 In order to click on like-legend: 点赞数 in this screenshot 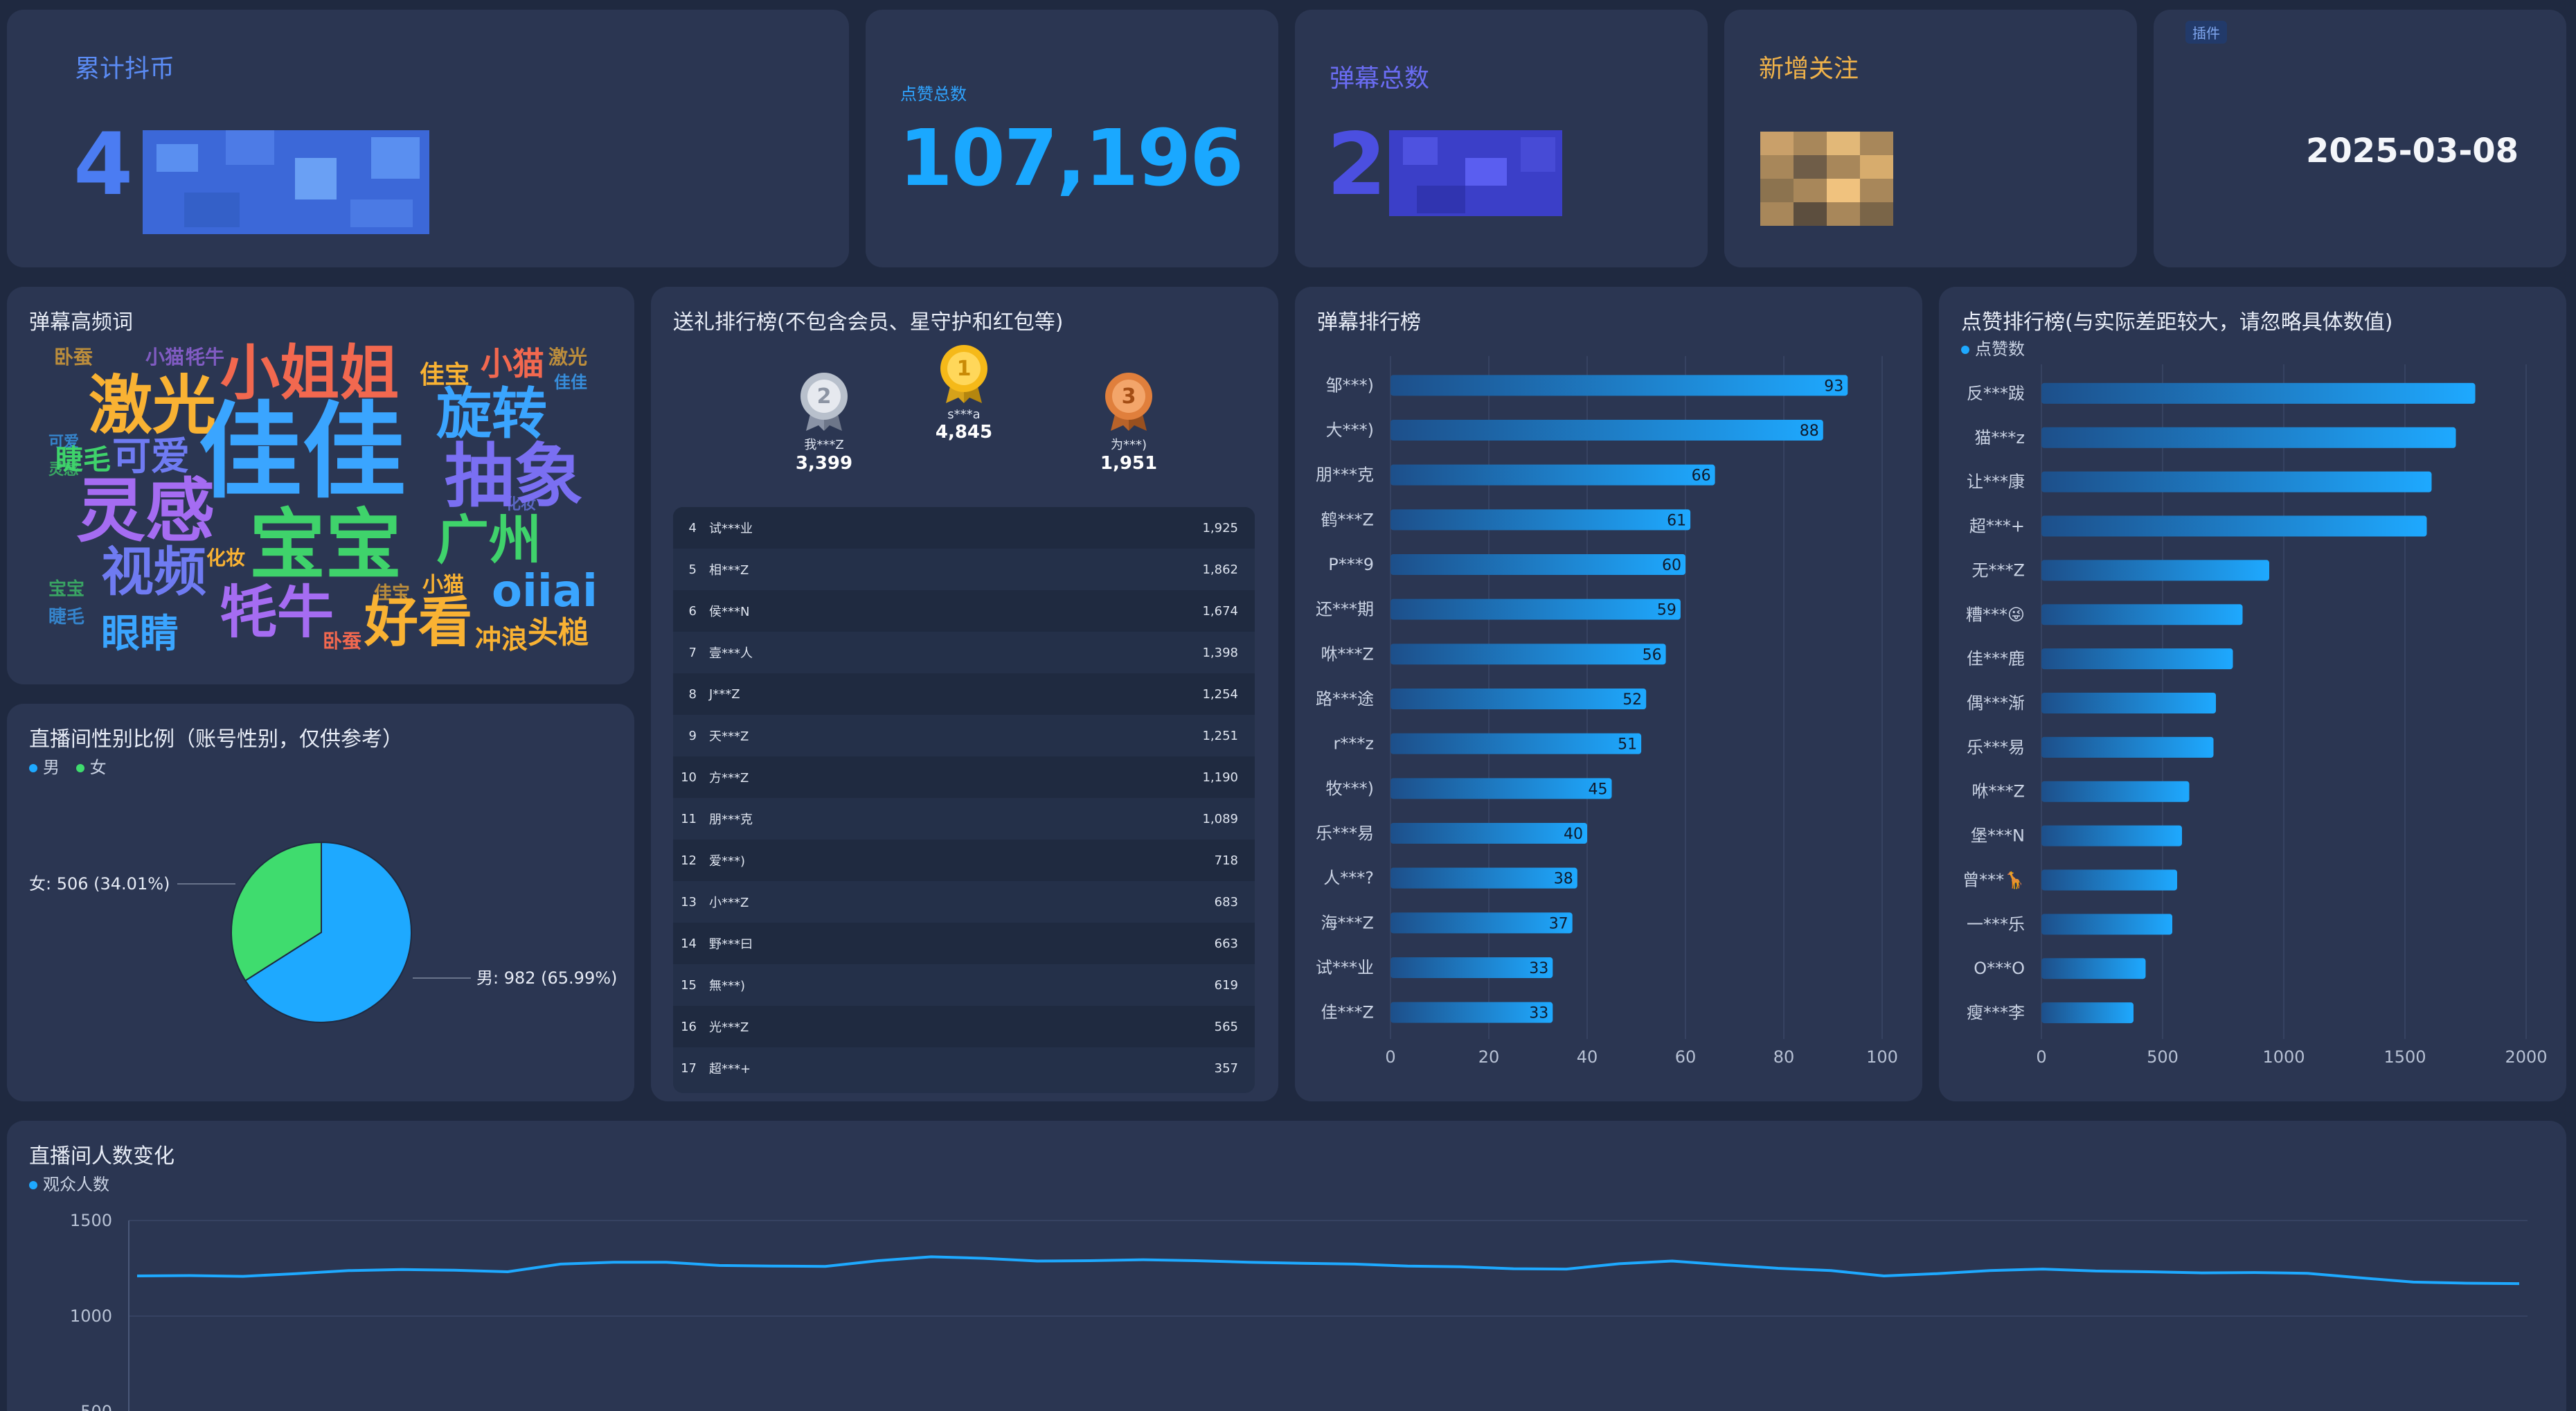, I will do `click(1993, 347)`.